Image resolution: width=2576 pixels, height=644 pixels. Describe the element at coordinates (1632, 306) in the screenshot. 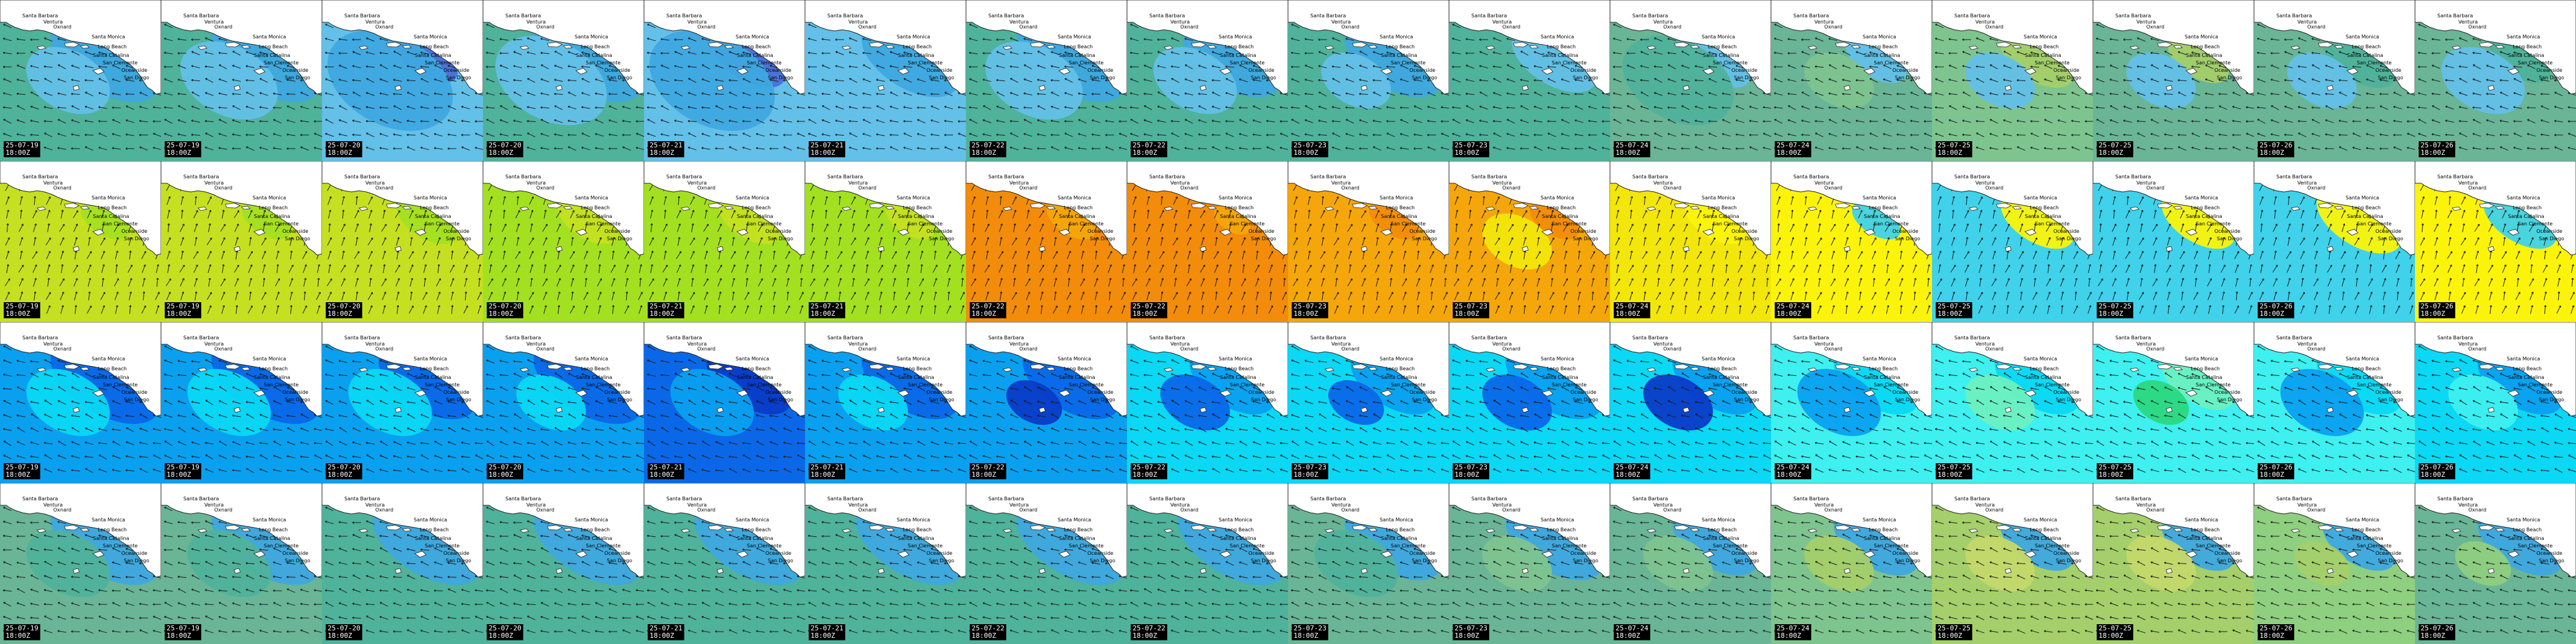

I see `forecast-date: 25-07-24` at that location.